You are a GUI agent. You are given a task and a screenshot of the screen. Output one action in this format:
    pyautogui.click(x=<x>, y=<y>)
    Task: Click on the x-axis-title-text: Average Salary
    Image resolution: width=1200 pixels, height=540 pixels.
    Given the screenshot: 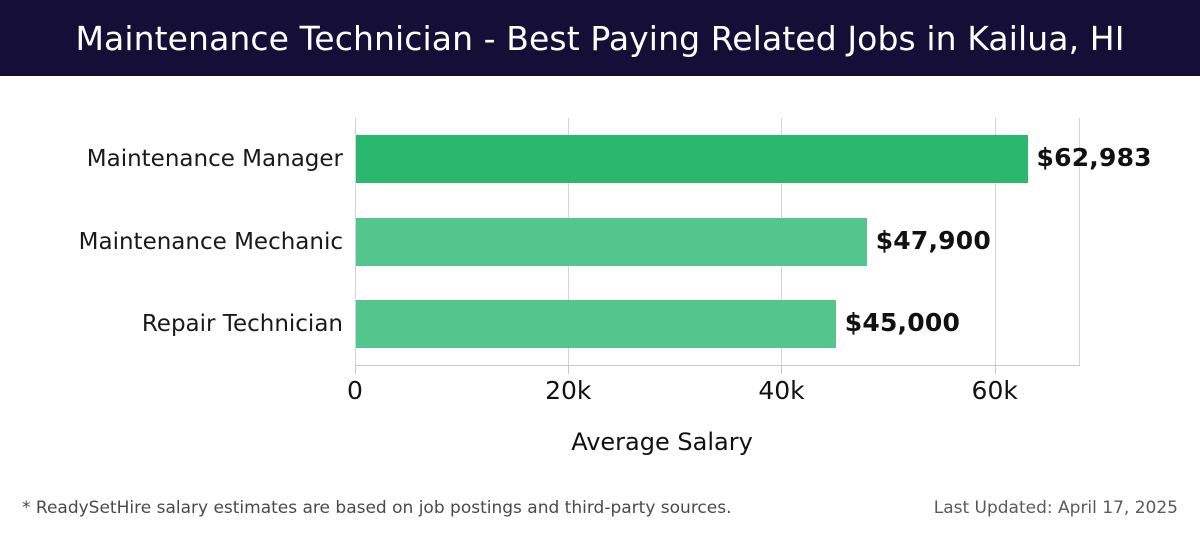 What is the action you would take?
    pyautogui.click(x=662, y=442)
    